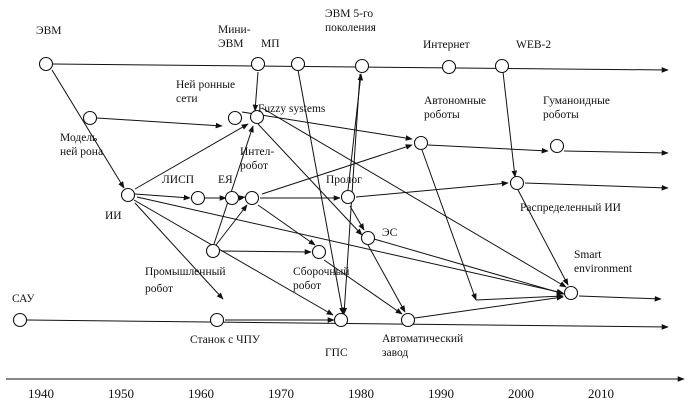 This screenshot has width=689, height=405. What do you see at coordinates (489, 307) in the screenshot?
I see `edge-auto-smart` at bounding box center [489, 307].